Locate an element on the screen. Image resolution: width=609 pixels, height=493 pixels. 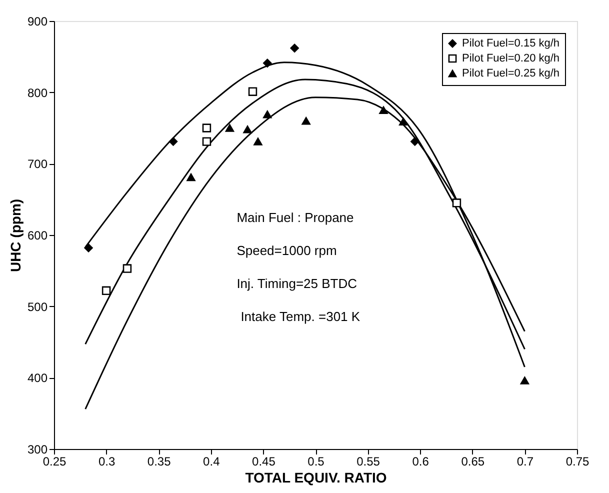
x-tick-label: 0.4 is located at coordinates (211, 461).